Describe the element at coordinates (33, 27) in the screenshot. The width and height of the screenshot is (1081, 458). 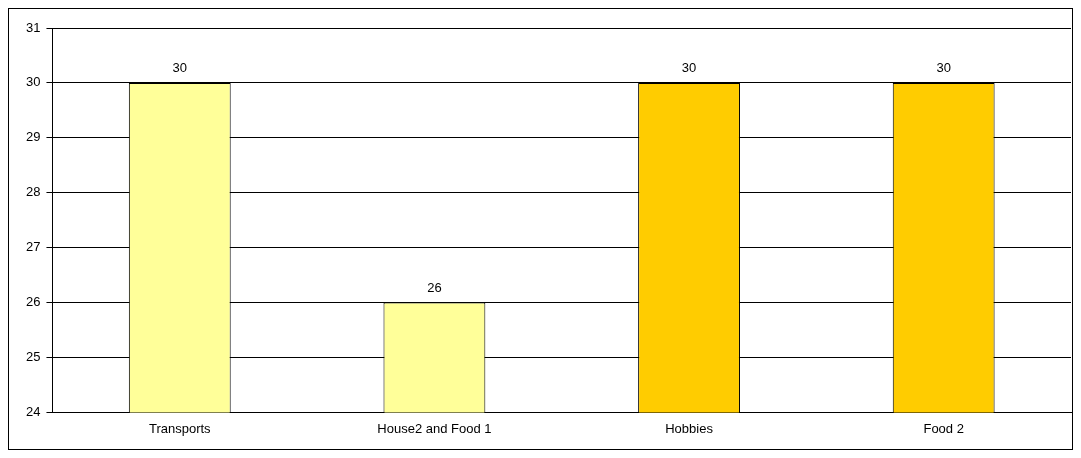
I see `y-tick-label: 31` at that location.